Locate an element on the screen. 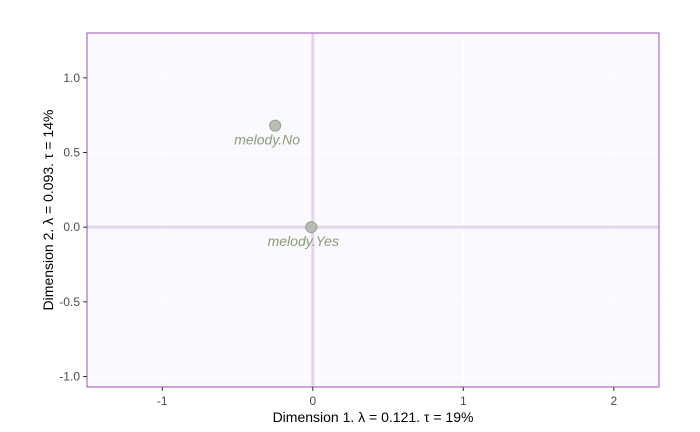  y-tick-label: -0.5 is located at coordinates (69, 302).